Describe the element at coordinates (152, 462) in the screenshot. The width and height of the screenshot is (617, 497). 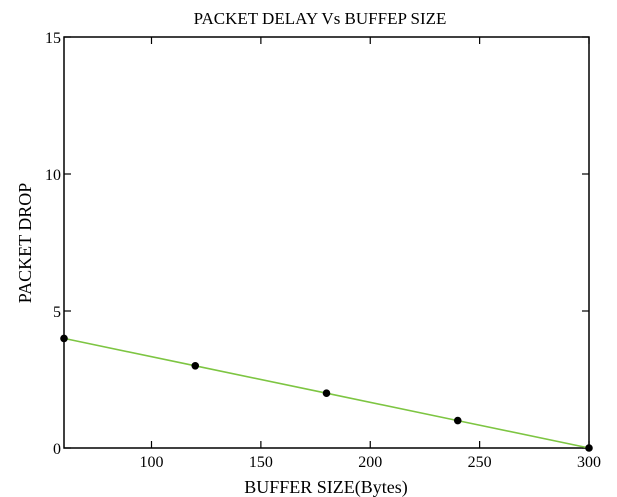
I see `x-tick-label: 100` at that location.